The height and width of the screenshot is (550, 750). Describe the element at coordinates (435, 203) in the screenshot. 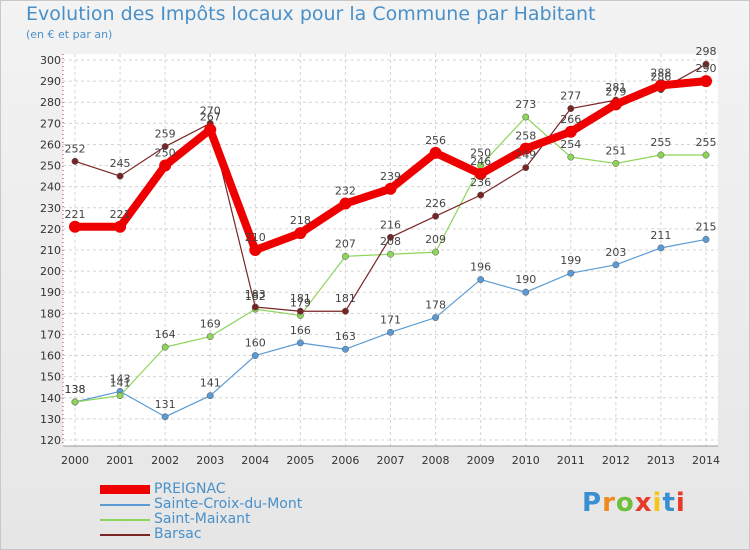

I see `data-label: 226` at that location.